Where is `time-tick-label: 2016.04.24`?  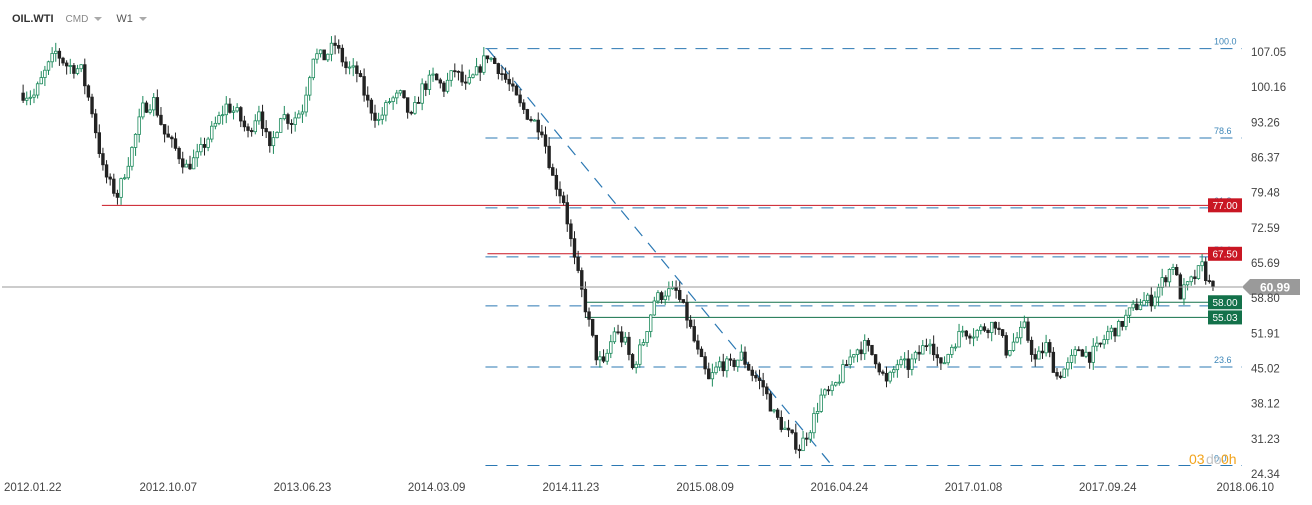
time-tick-label: 2016.04.24 is located at coordinates (840, 488).